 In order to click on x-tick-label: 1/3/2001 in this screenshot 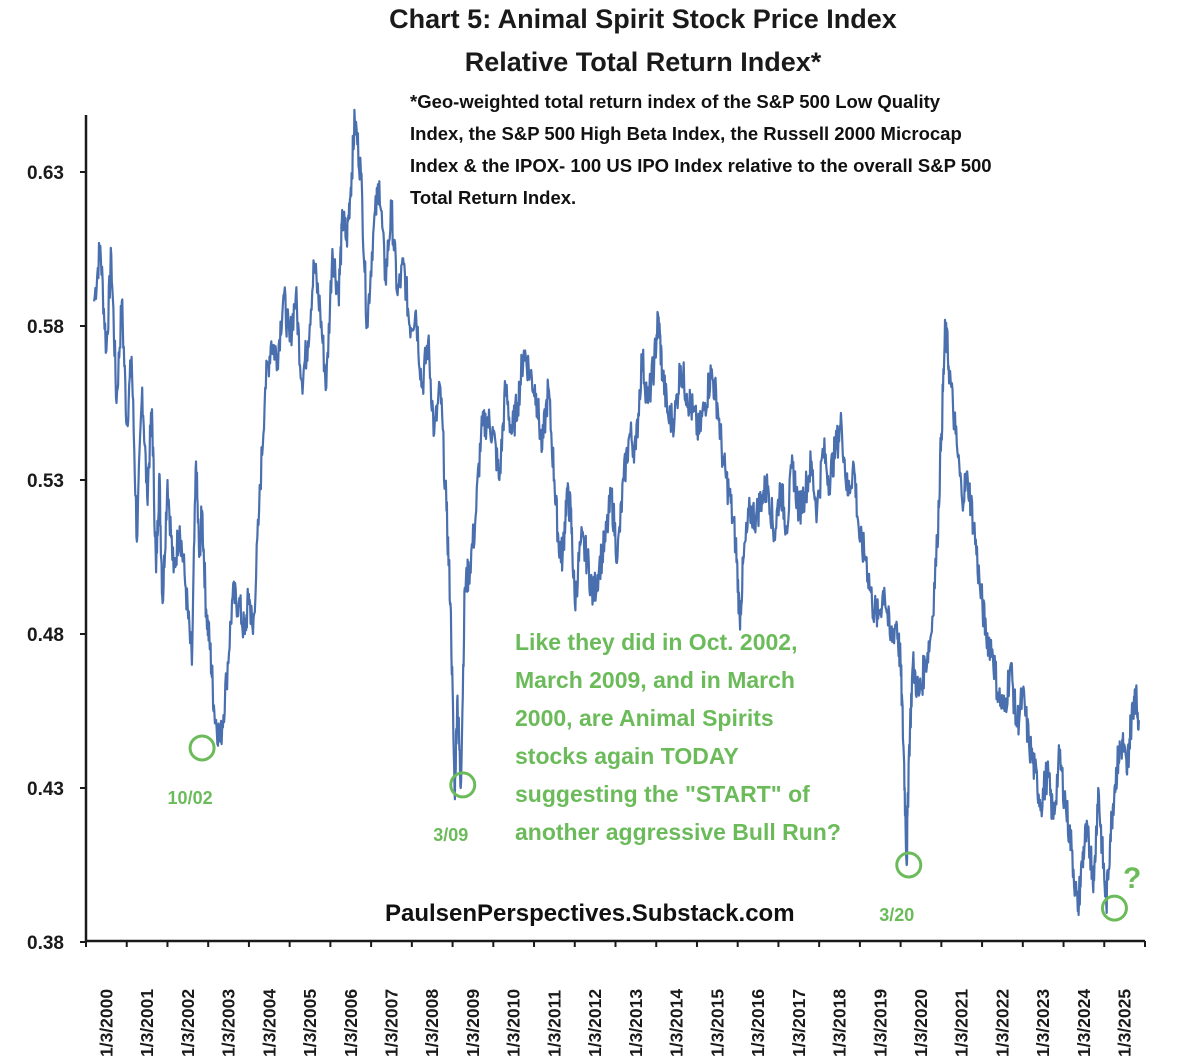, I will do `click(147, 1023)`.